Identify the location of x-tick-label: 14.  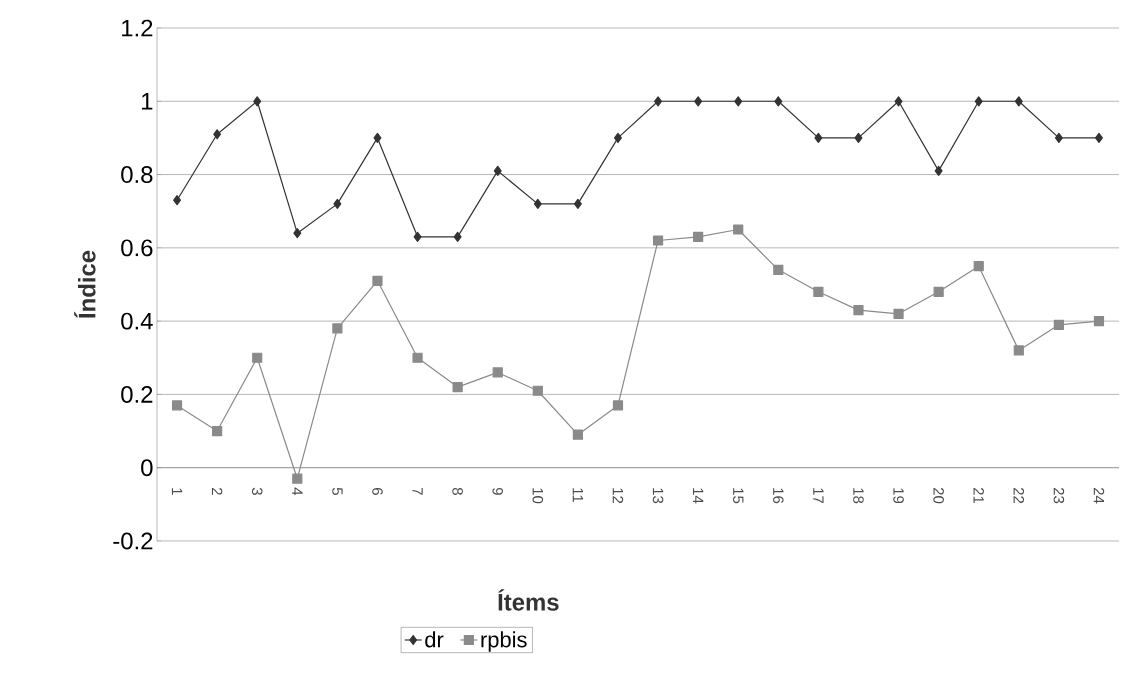
(698, 496).